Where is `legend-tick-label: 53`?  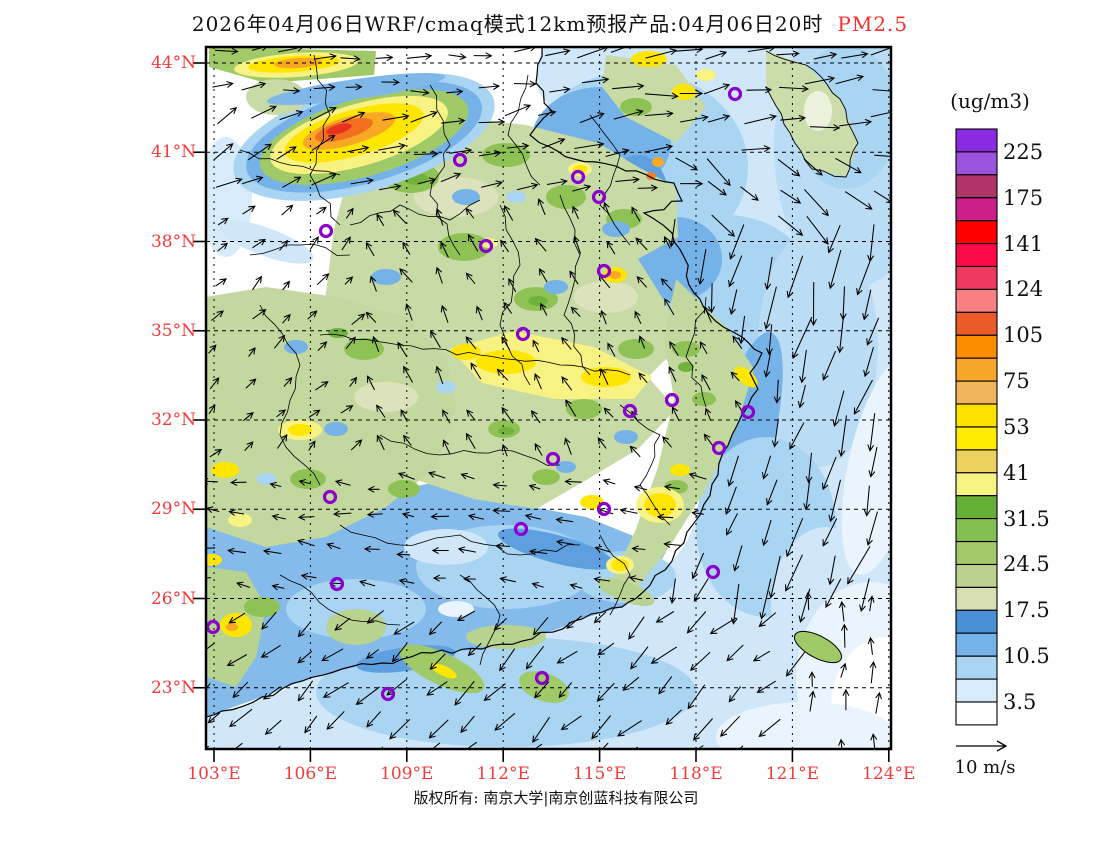 legend-tick-label: 53 is located at coordinates (1016, 427).